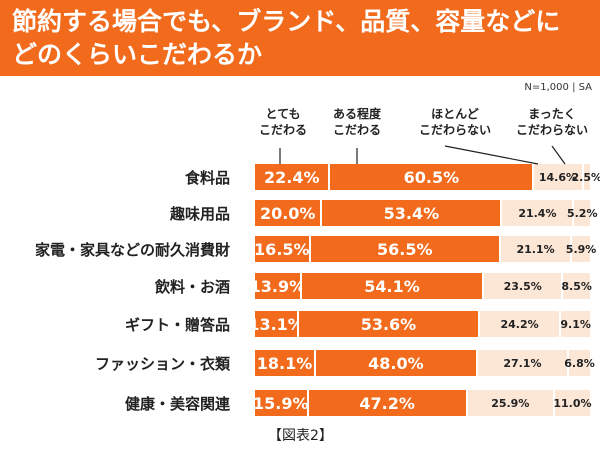  Describe the element at coordinates (286, 21) in the screenshot. I see `title-line-1: 節約する場合でも、ブランド、品質、容量などに` at that location.